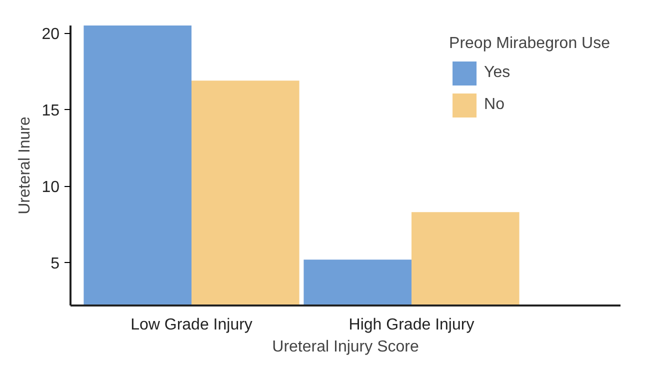 The image size is (645, 379). What do you see at coordinates (191, 325) in the screenshot?
I see `x-tick-label: Low Grade Injury` at bounding box center [191, 325].